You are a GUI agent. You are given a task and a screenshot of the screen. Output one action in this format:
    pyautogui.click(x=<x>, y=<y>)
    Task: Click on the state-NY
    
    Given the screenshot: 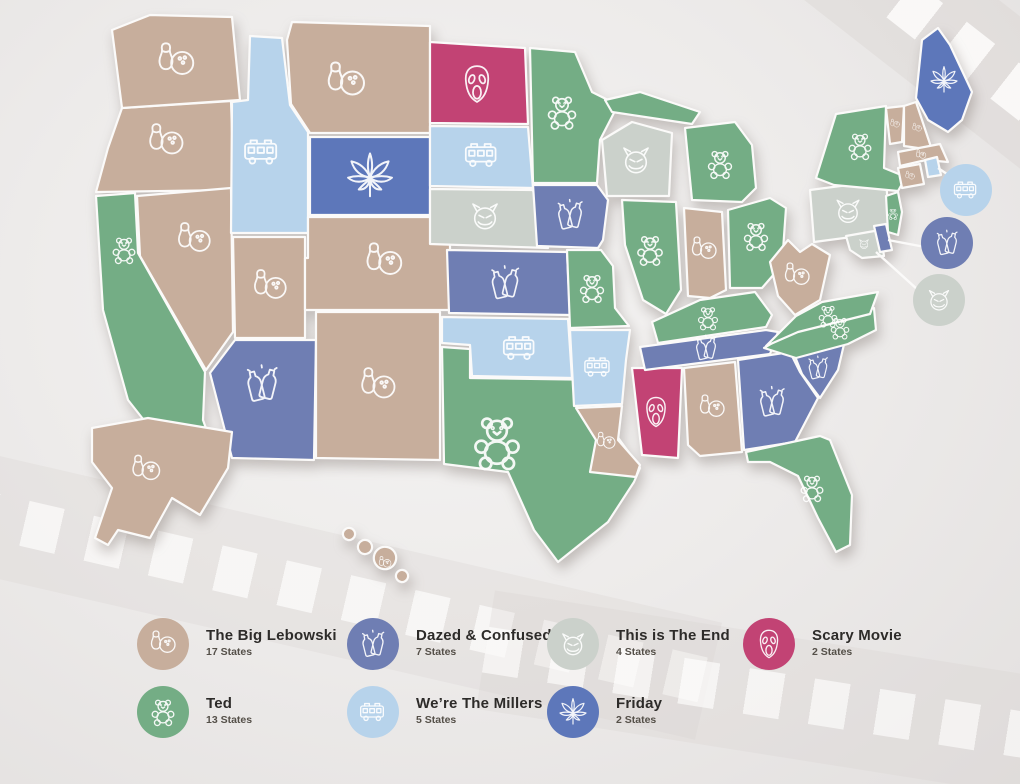 What is the action you would take?
    pyautogui.click(x=861, y=148)
    